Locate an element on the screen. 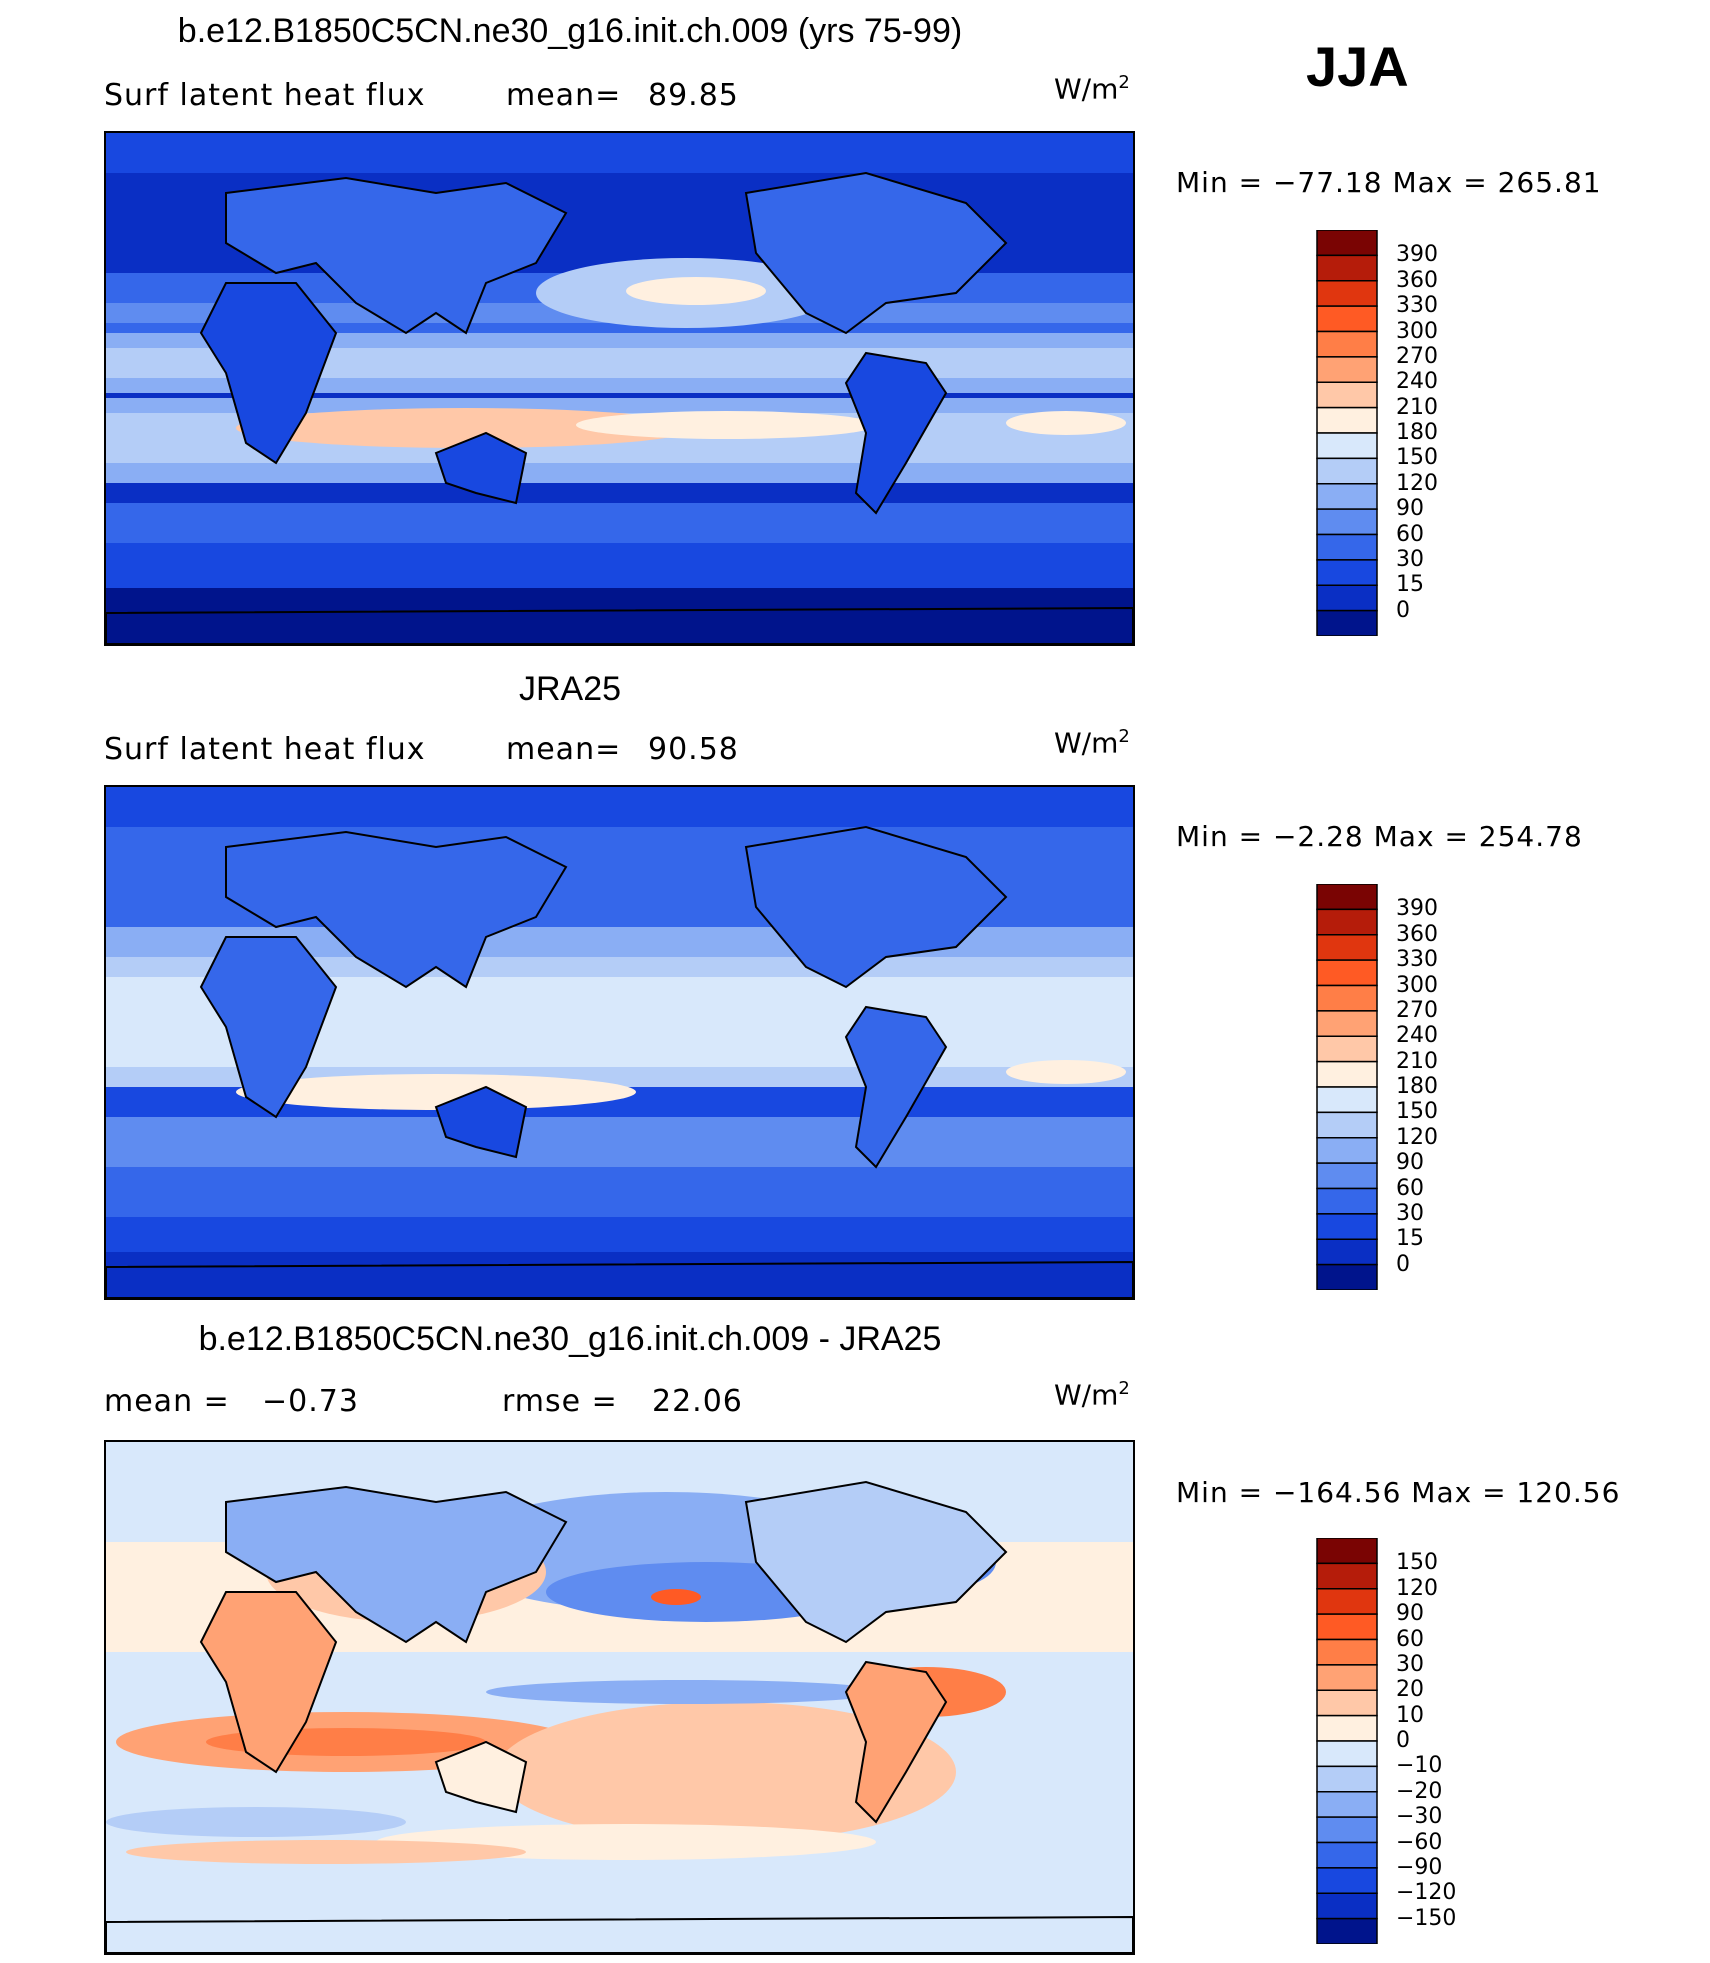 This screenshot has width=1710, height=1963. colorbar-tick-label: 330 is located at coordinates (1417, 960).